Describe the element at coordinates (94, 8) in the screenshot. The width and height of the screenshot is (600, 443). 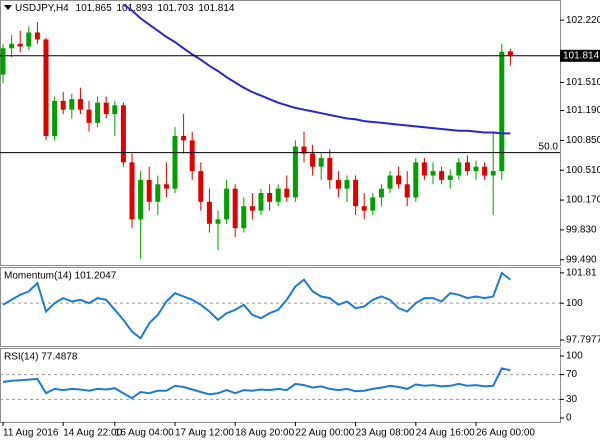
I see `ohlc-open: 101.865` at that location.